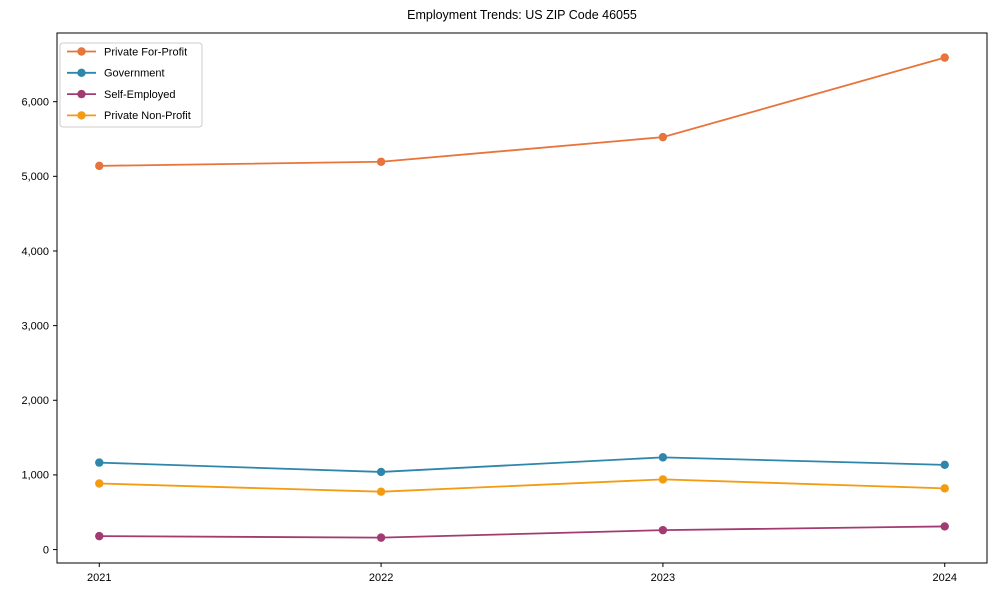  I want to click on y-axis-tick-label: 0, so click(46, 550).